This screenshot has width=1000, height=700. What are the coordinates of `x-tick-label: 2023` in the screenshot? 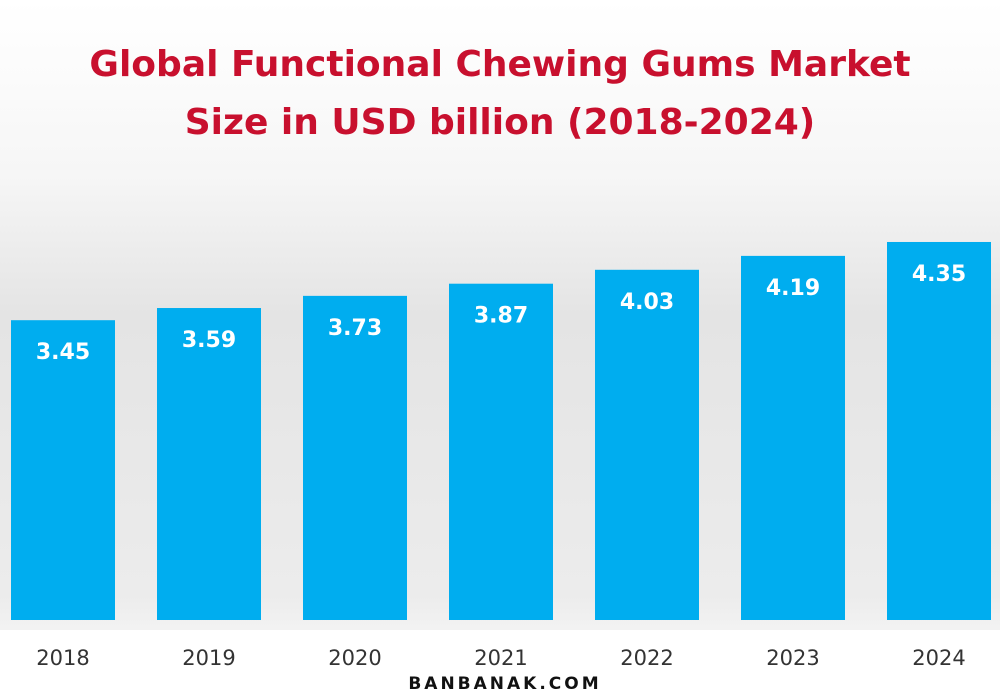 It's located at (792, 658).